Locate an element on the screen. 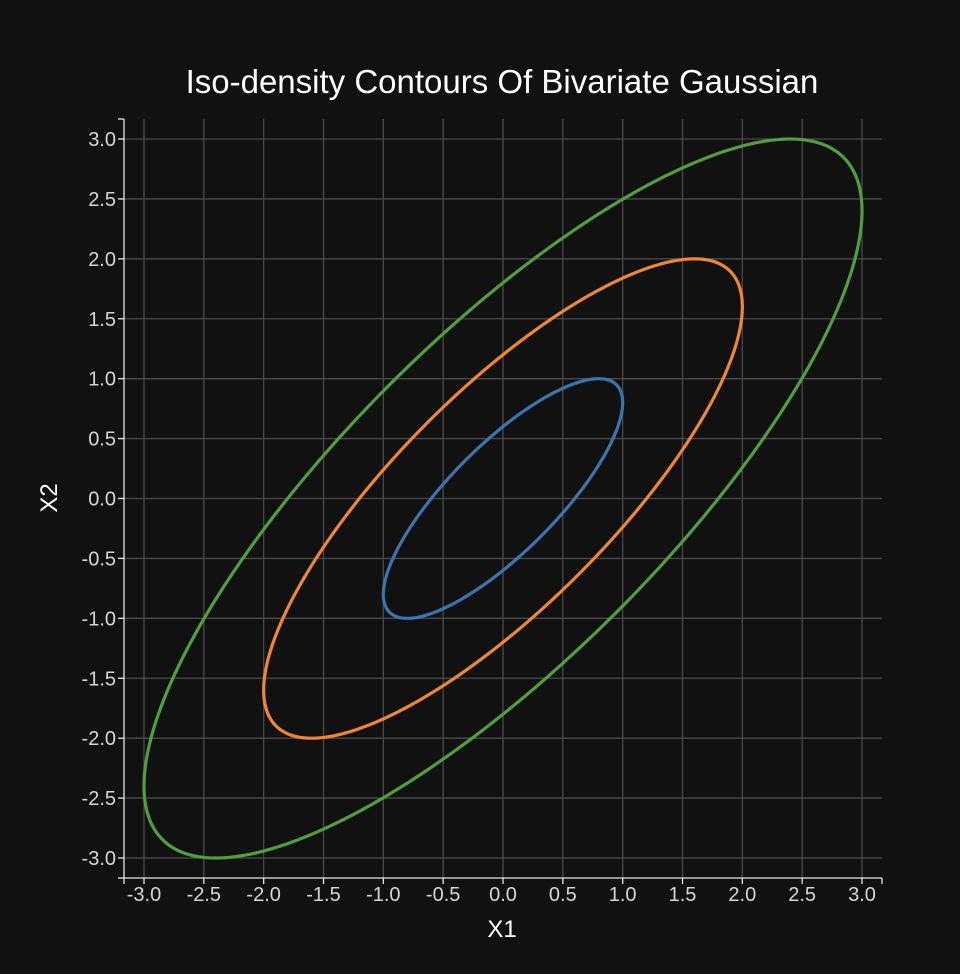 Image resolution: width=960 pixels, height=974 pixels. x-tick-label: 2.0 is located at coordinates (742, 895).